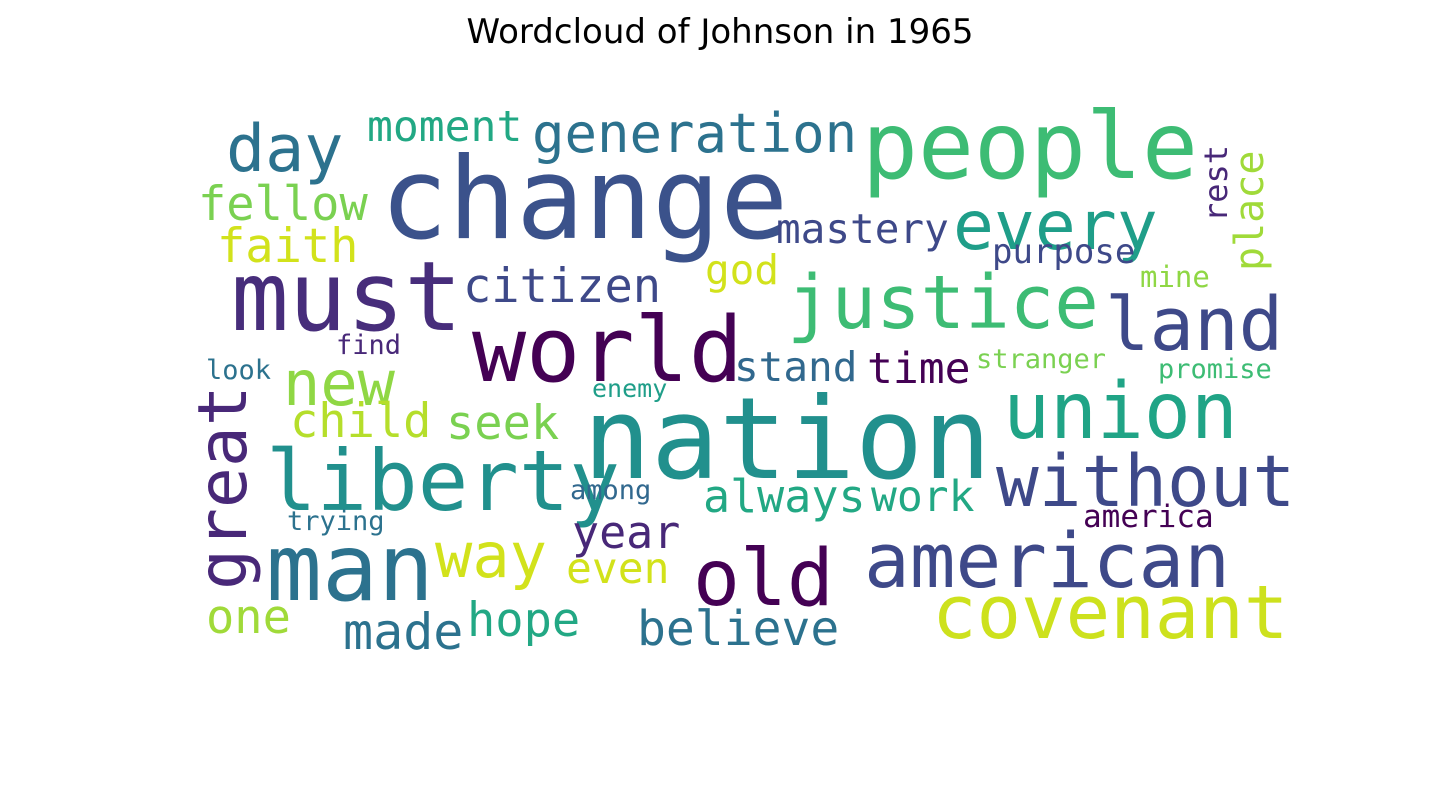 The height and width of the screenshot is (792, 1440). Describe the element at coordinates (1063, 252) in the screenshot. I see `word-purpose: purpose` at that location.